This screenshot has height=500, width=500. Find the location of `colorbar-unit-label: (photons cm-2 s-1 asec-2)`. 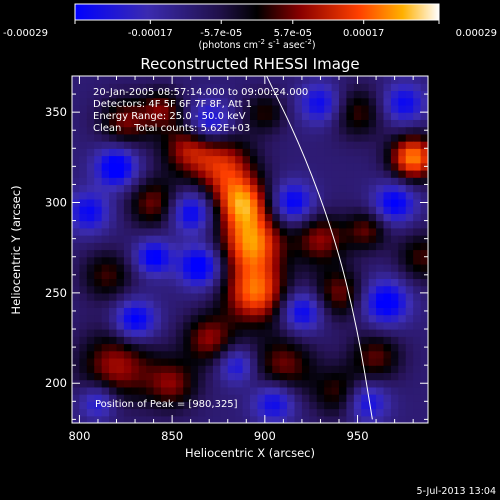

colorbar-unit-label: (photons cm-2 s-1 asec-2) is located at coordinates (256, 44).